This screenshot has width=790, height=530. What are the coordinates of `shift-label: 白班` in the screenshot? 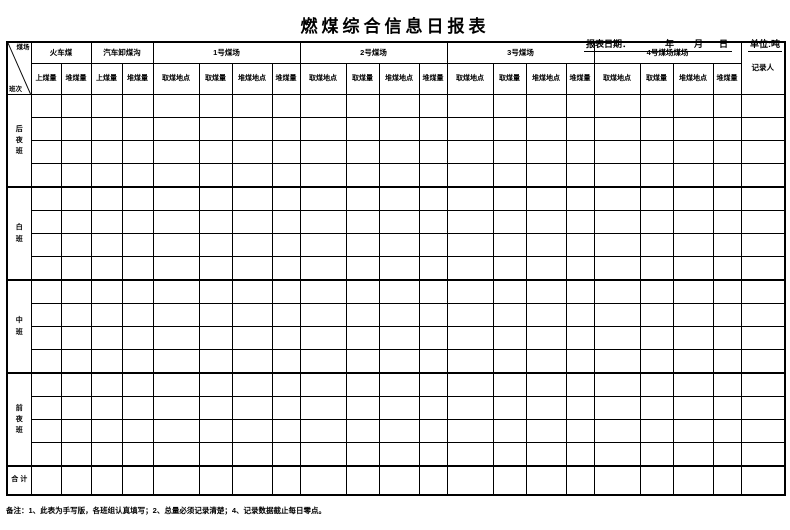 It's located at (19, 233).